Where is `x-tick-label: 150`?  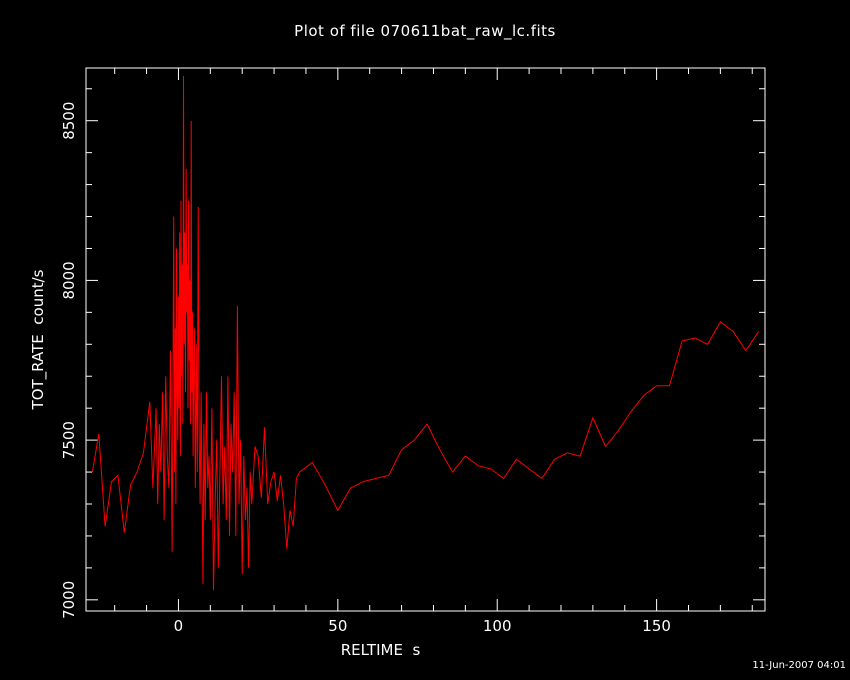
x-tick-label: 150 is located at coordinates (656, 626).